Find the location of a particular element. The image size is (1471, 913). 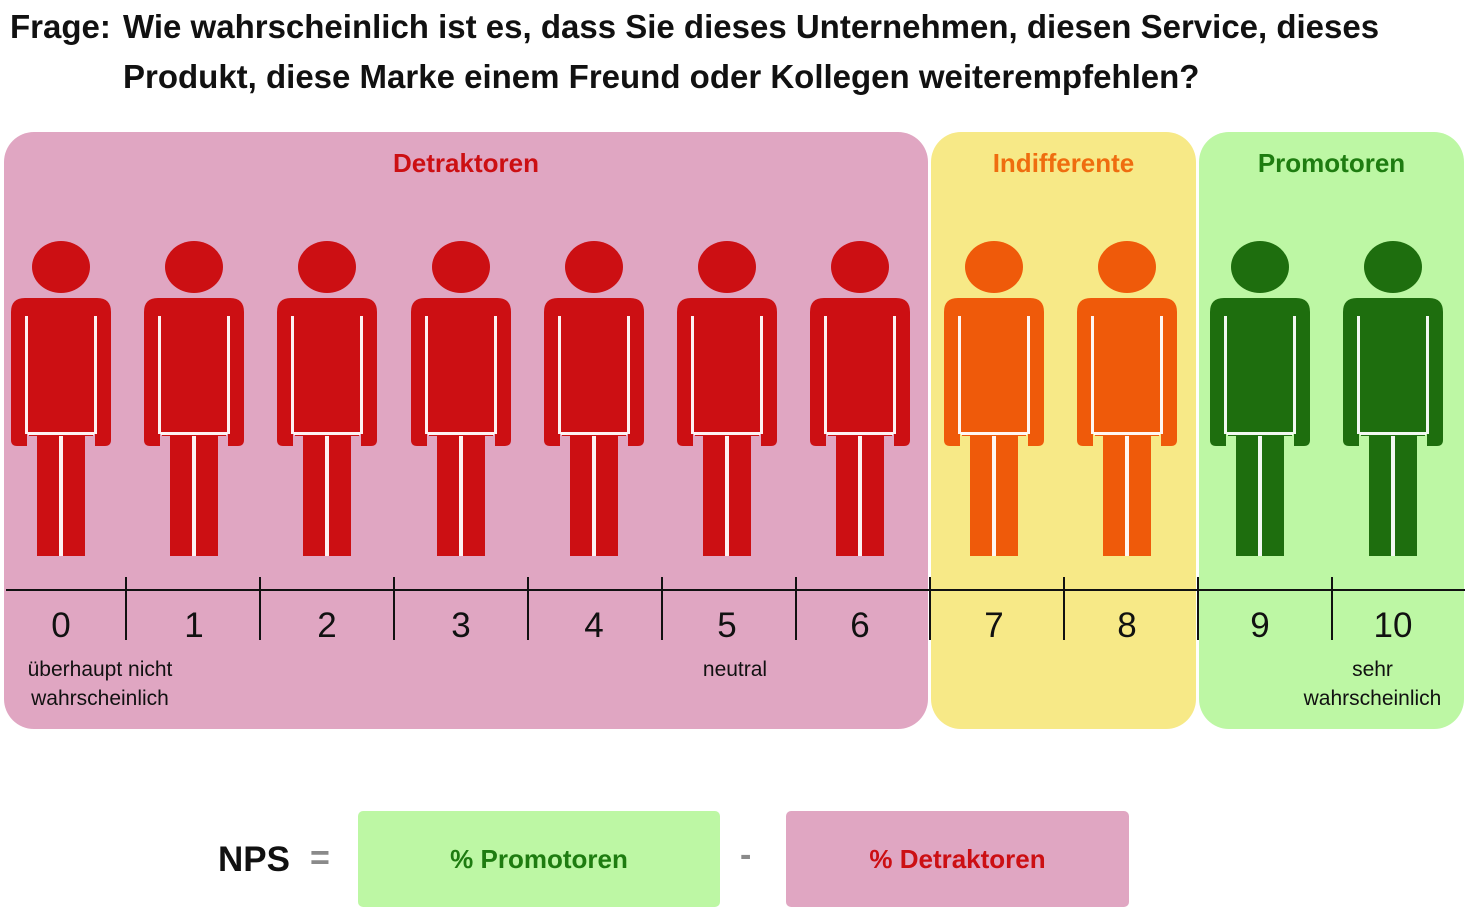

score-5: 5 is located at coordinates (727, 625).